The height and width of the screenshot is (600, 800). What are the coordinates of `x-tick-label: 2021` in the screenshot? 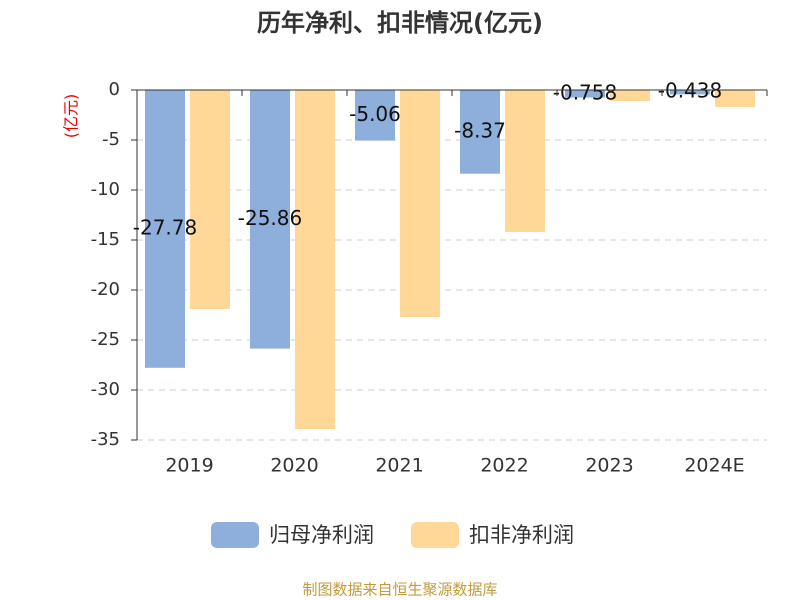 It's located at (399, 466).